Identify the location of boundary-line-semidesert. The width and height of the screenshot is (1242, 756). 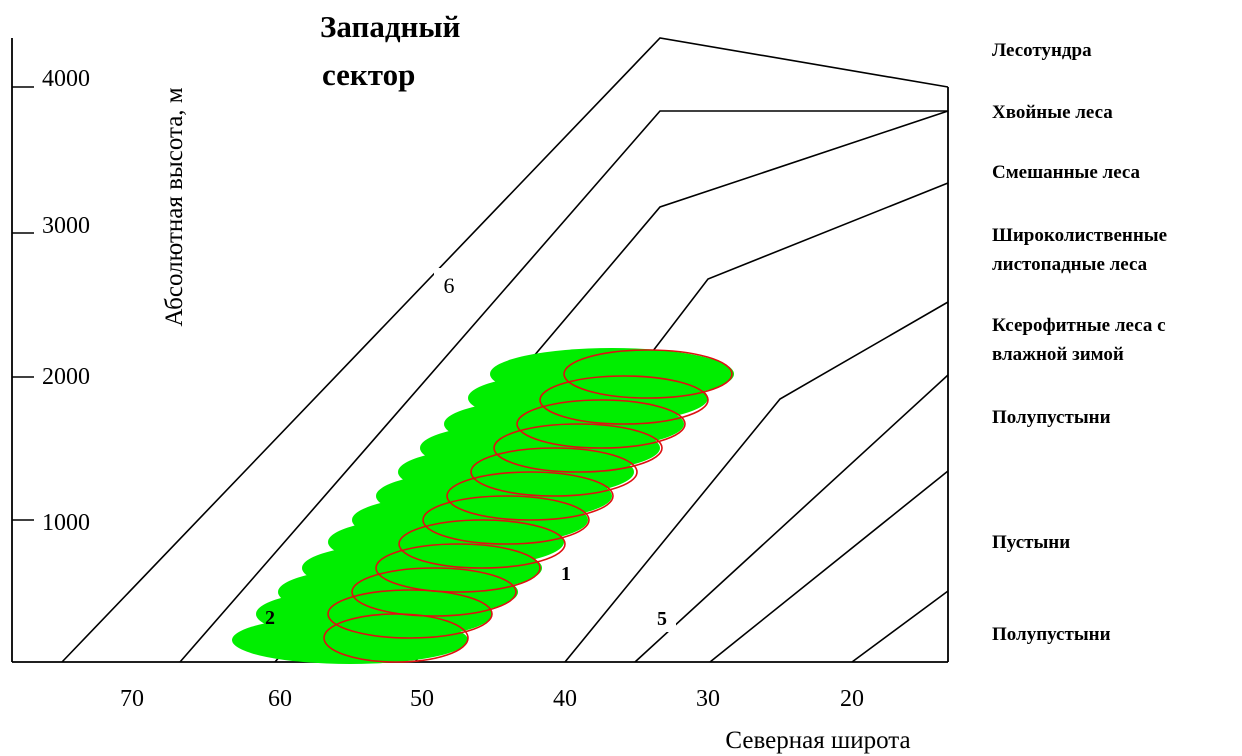
(791, 518).